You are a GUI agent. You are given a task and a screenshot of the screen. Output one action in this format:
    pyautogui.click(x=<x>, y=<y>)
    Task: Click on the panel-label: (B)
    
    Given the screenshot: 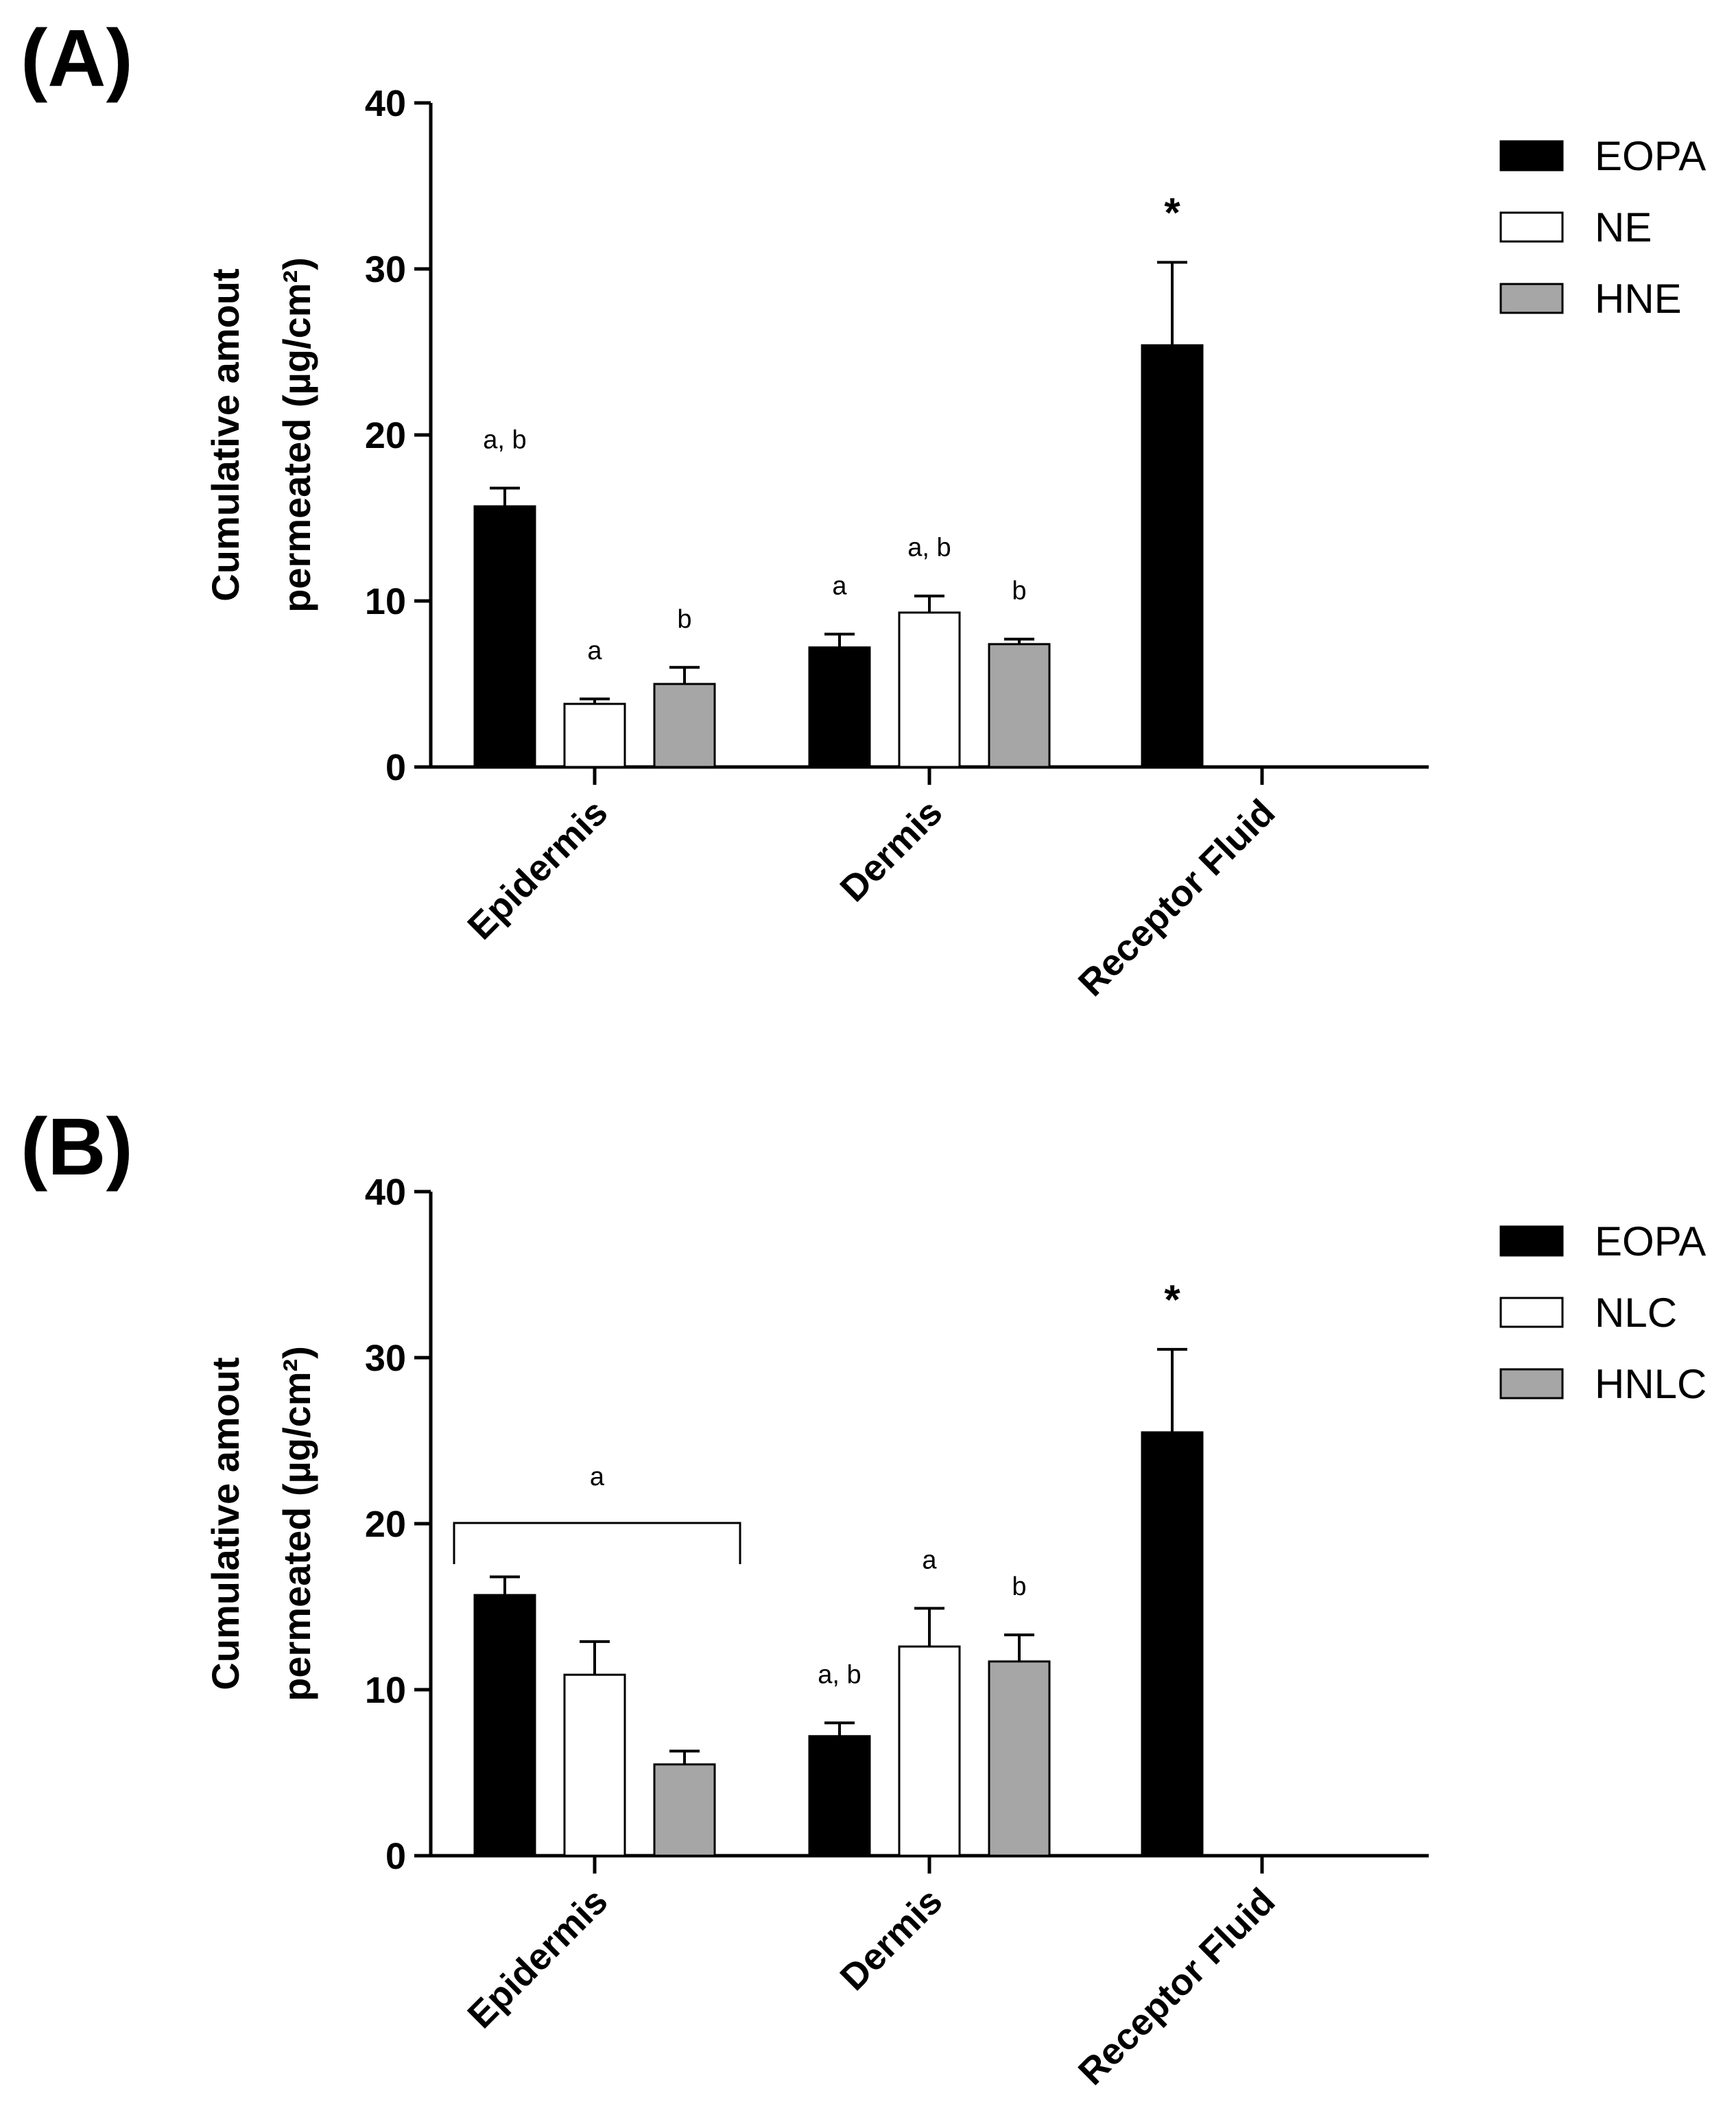 What is the action you would take?
    pyautogui.click(x=77, y=1147)
    